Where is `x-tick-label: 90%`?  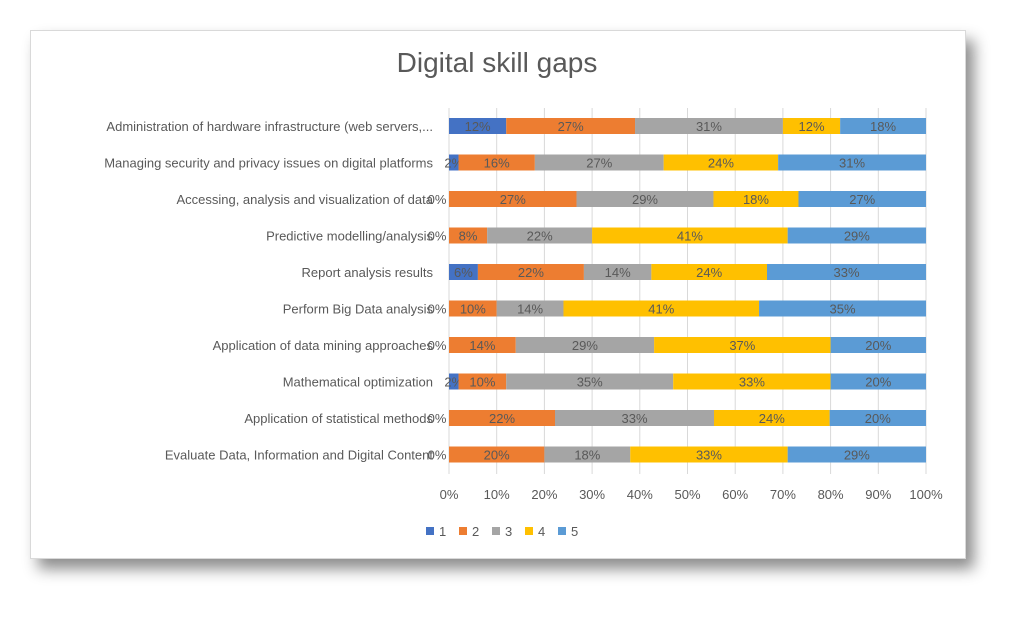 x-tick-label: 90% is located at coordinates (878, 494).